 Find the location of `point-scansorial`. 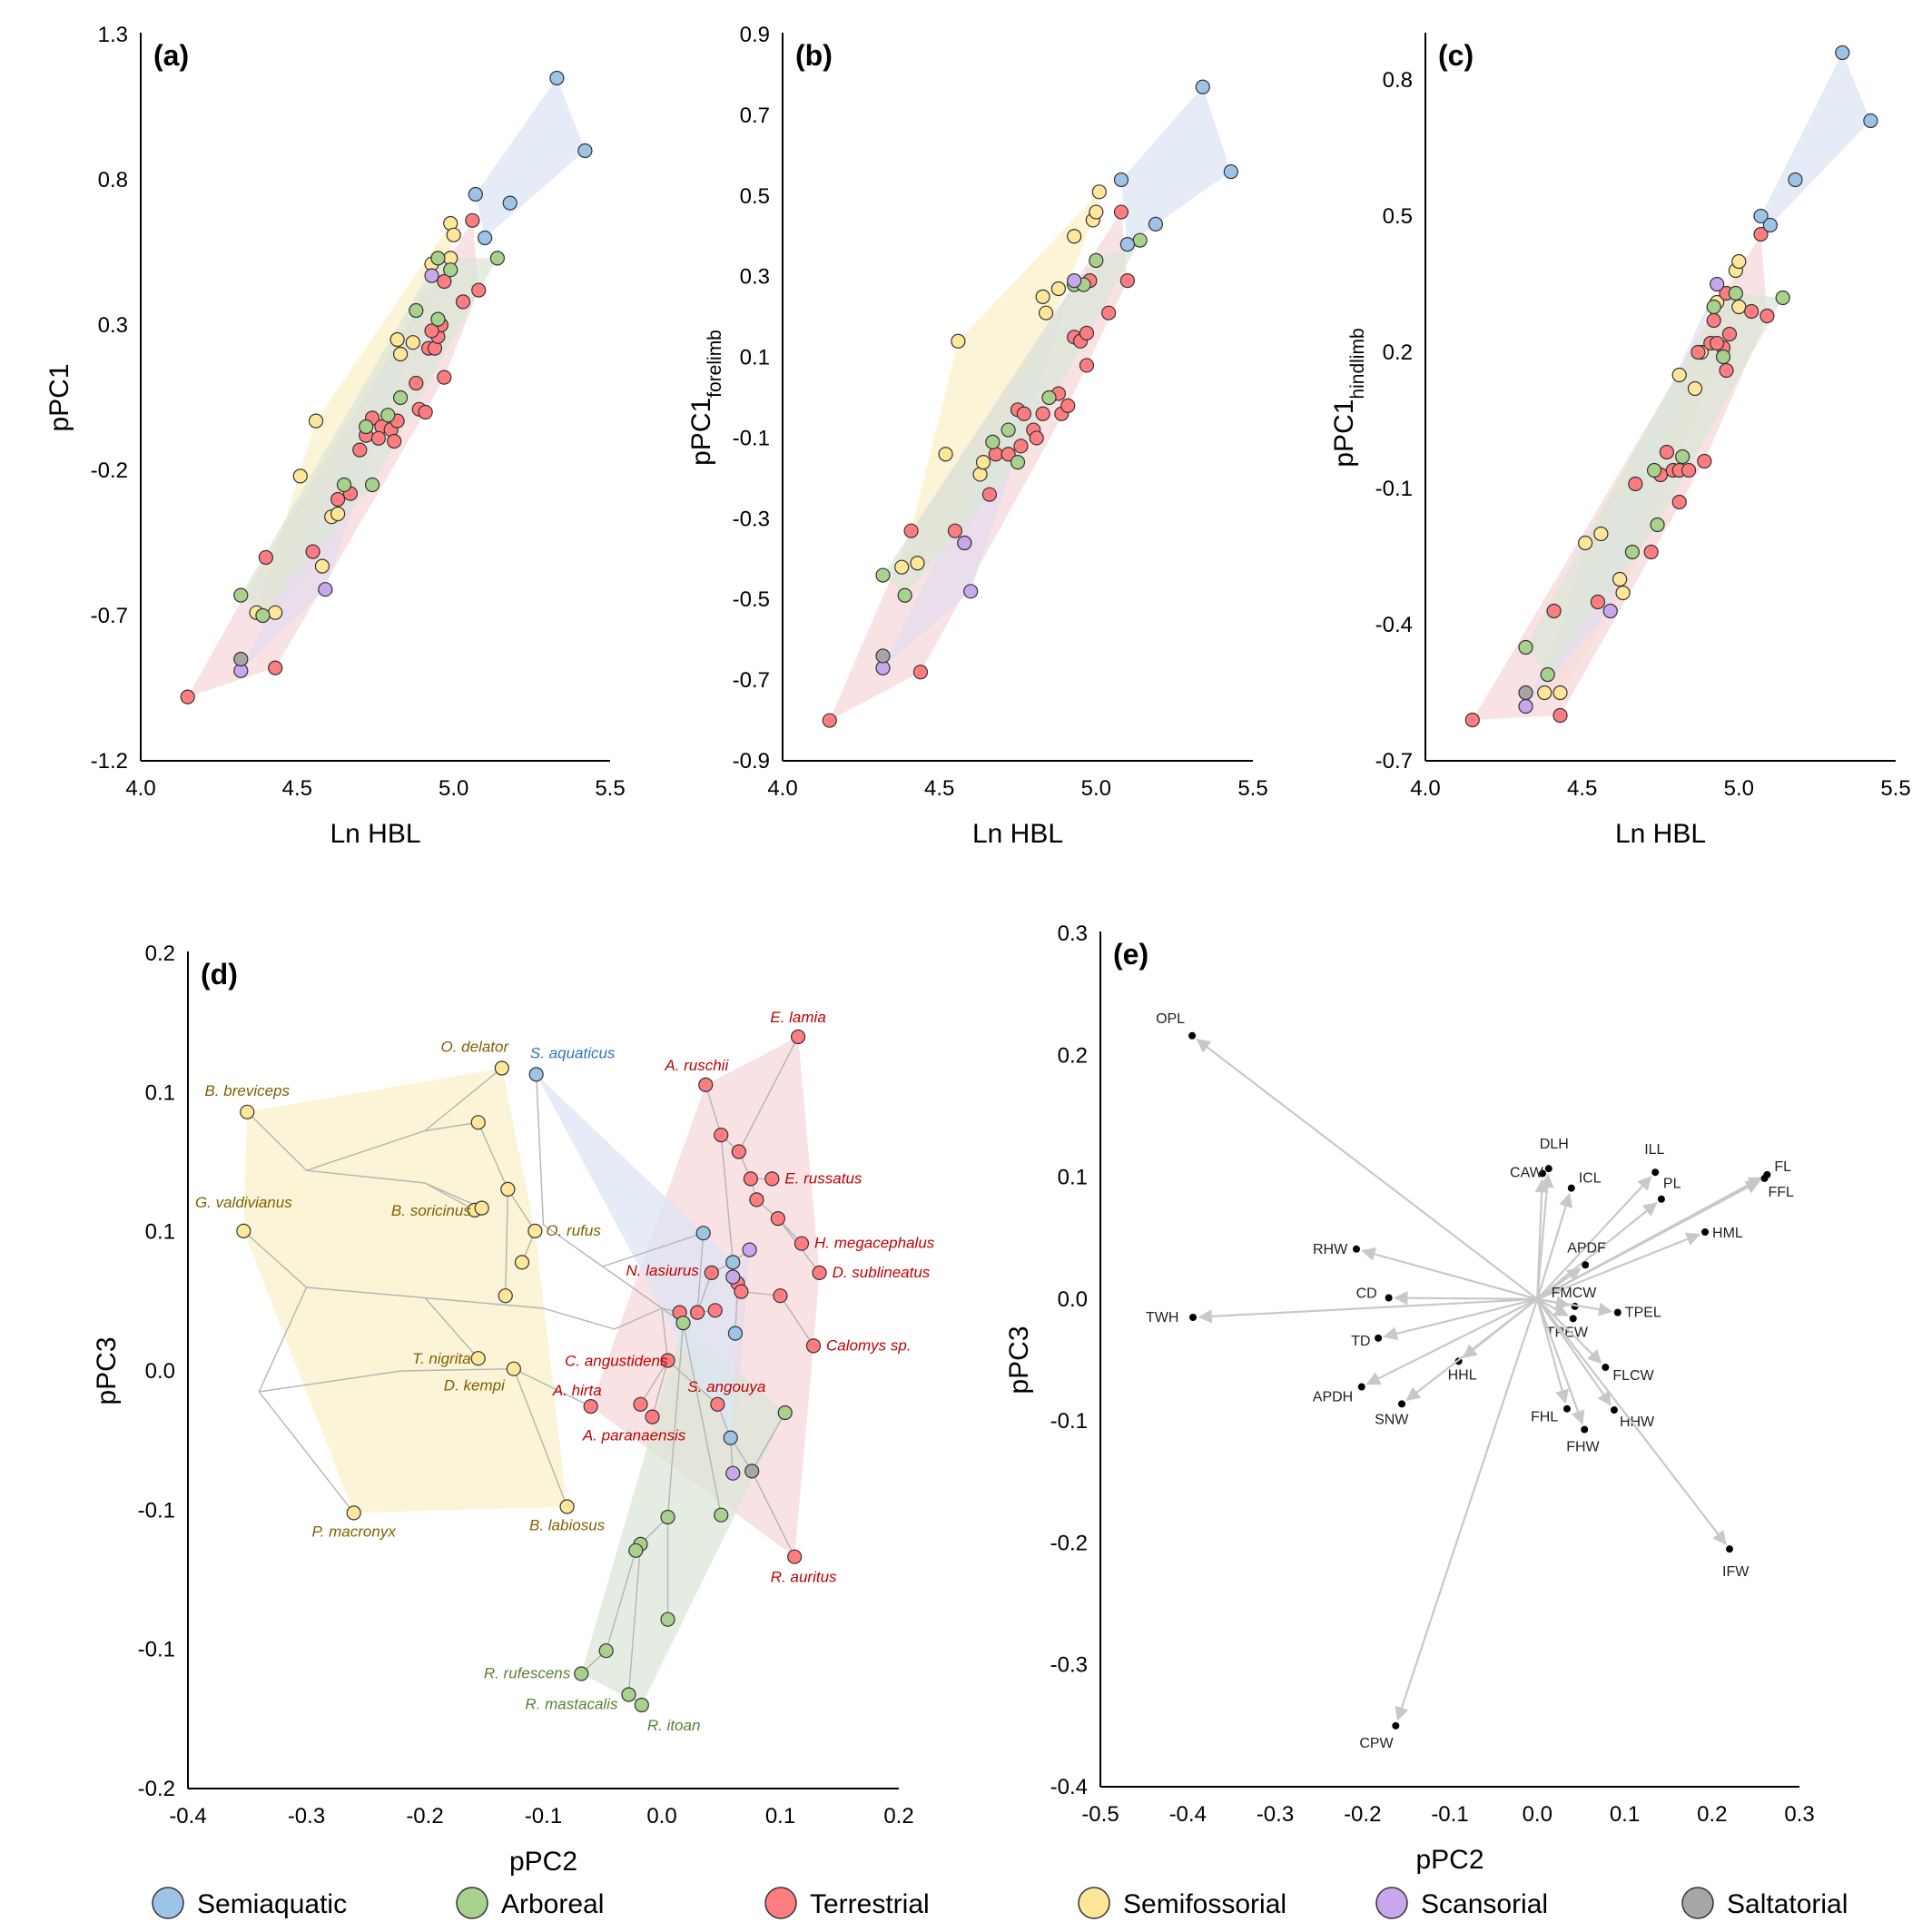

point-scansorial is located at coordinates (326, 590).